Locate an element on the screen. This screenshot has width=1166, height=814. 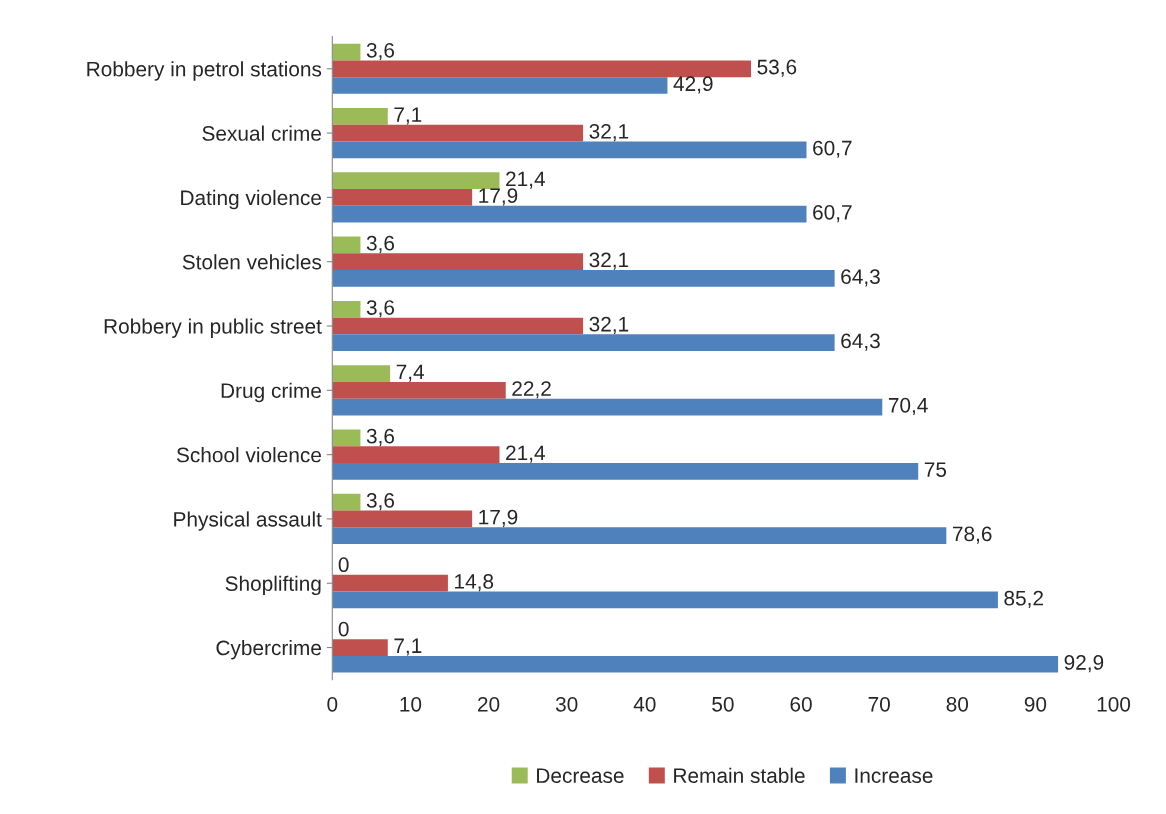
x-tick-label: 70 is located at coordinates (879, 704).